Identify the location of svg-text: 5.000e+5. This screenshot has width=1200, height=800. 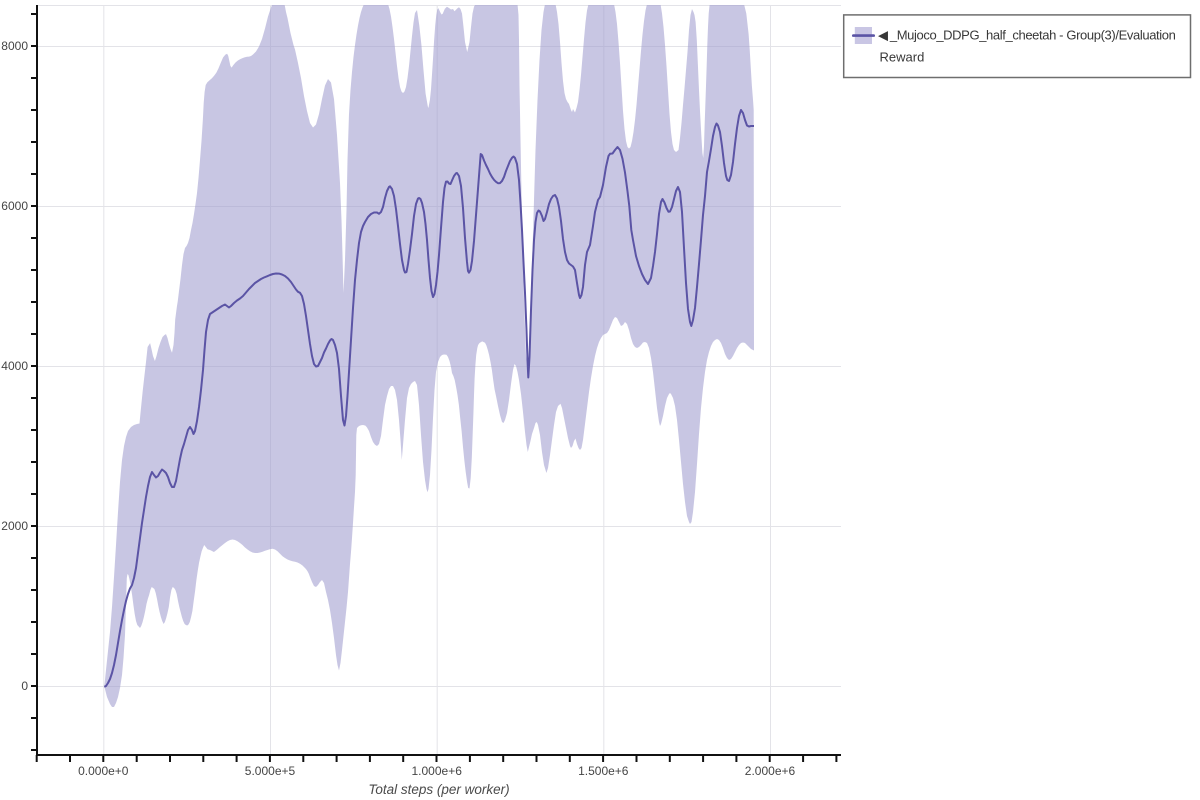
(270, 771).